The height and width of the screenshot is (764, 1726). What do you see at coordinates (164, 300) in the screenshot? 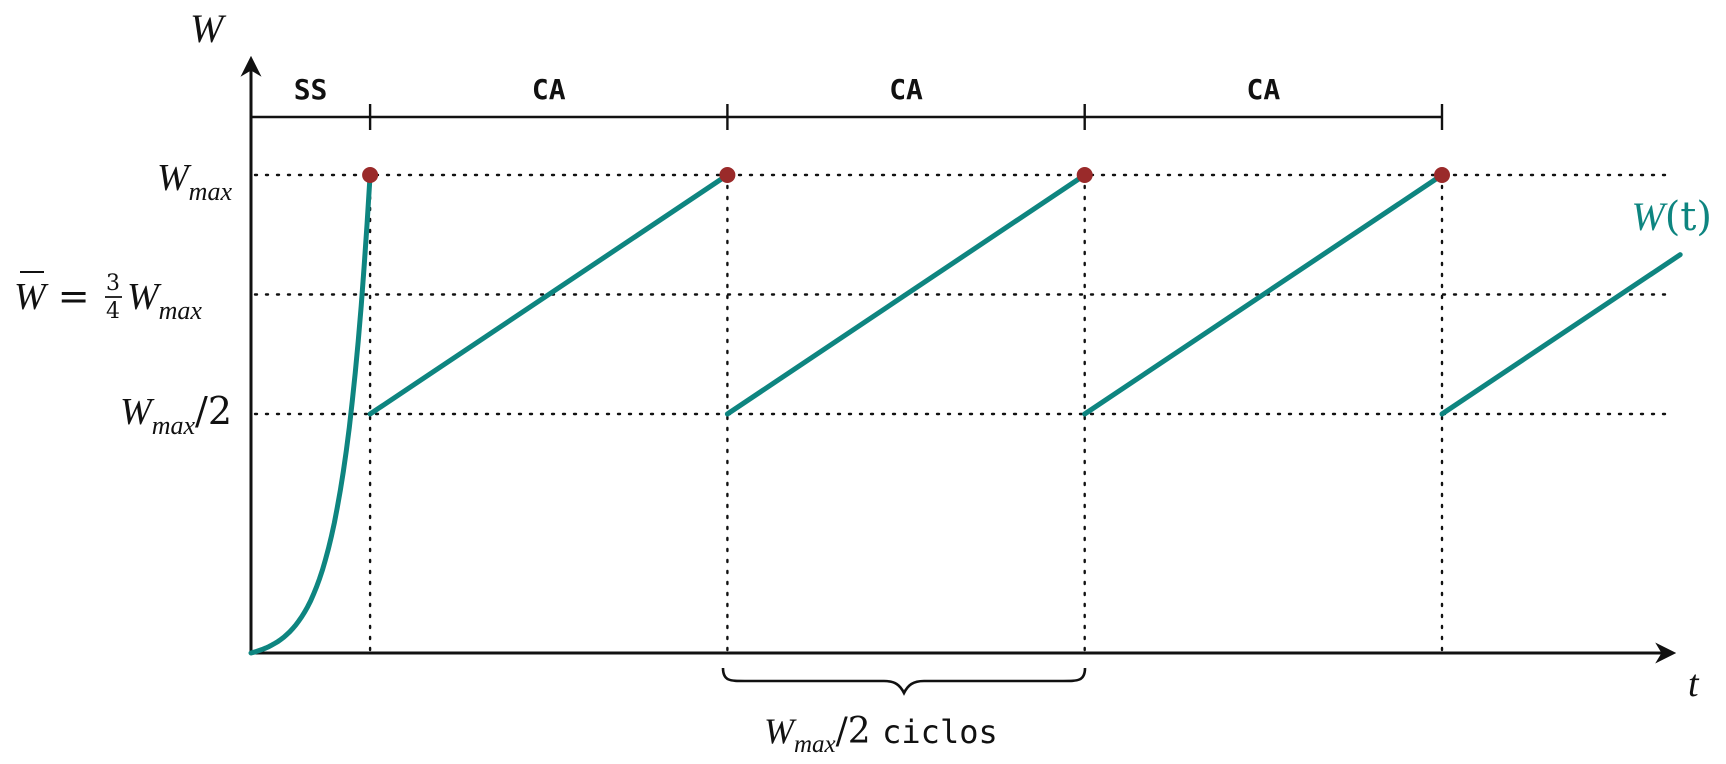
I see `svg-text: Wmax` at bounding box center [164, 300].